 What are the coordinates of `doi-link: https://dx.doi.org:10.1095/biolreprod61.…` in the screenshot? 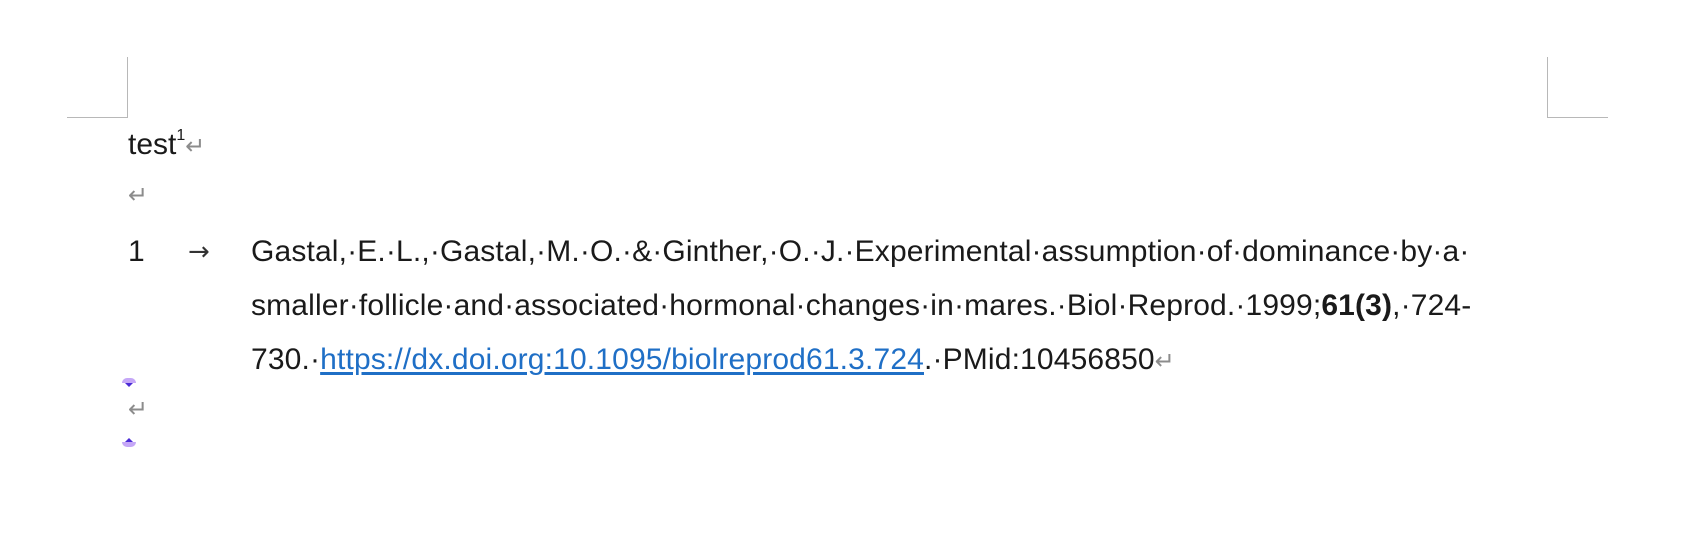 It's located at (622, 359).